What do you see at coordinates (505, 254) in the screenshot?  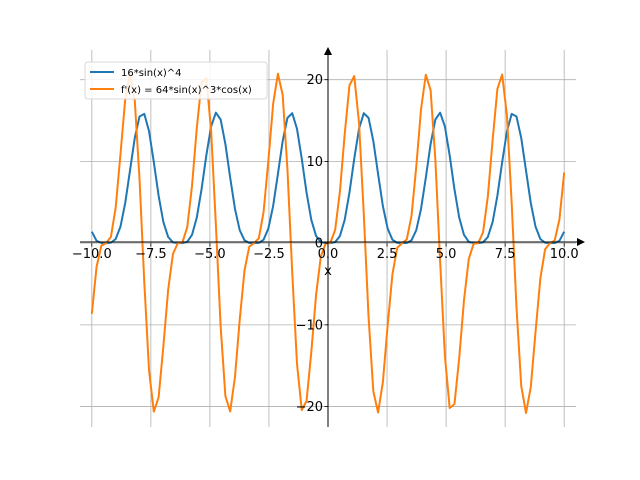 I see `x-tick-label-7: 7.5` at bounding box center [505, 254].